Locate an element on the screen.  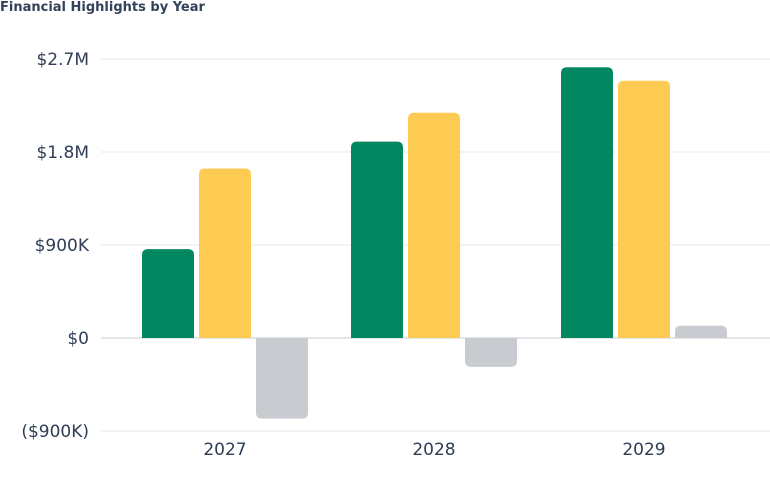
y-tick-label: $0 is located at coordinates (78, 339).